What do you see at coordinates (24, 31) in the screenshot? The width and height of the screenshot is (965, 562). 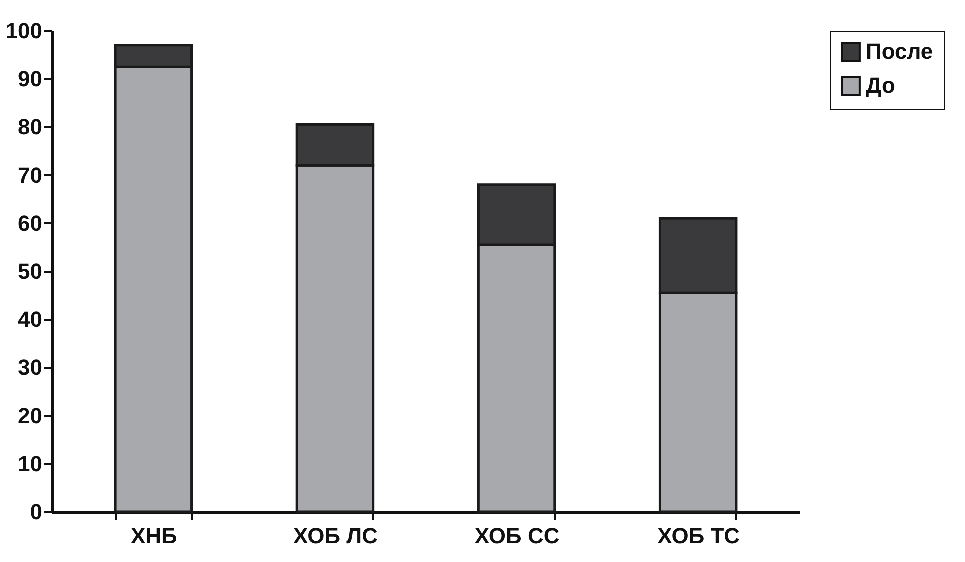 I see `y-tick-label: 100` at bounding box center [24, 31].